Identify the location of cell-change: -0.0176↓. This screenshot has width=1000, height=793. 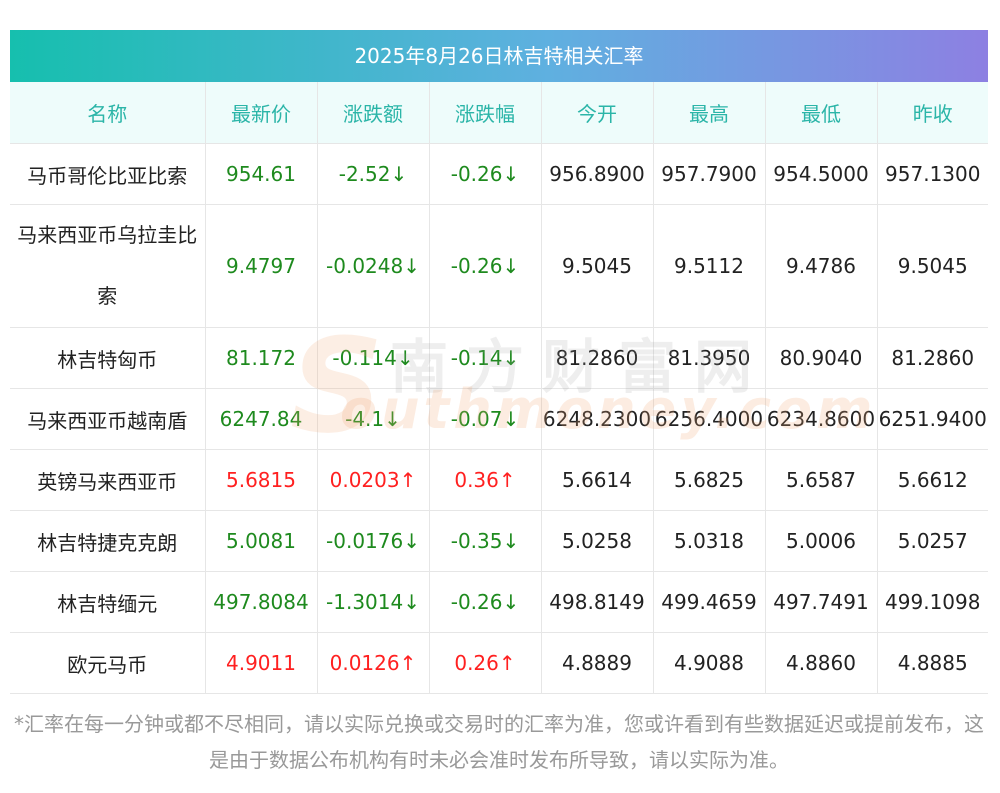
(373, 541).